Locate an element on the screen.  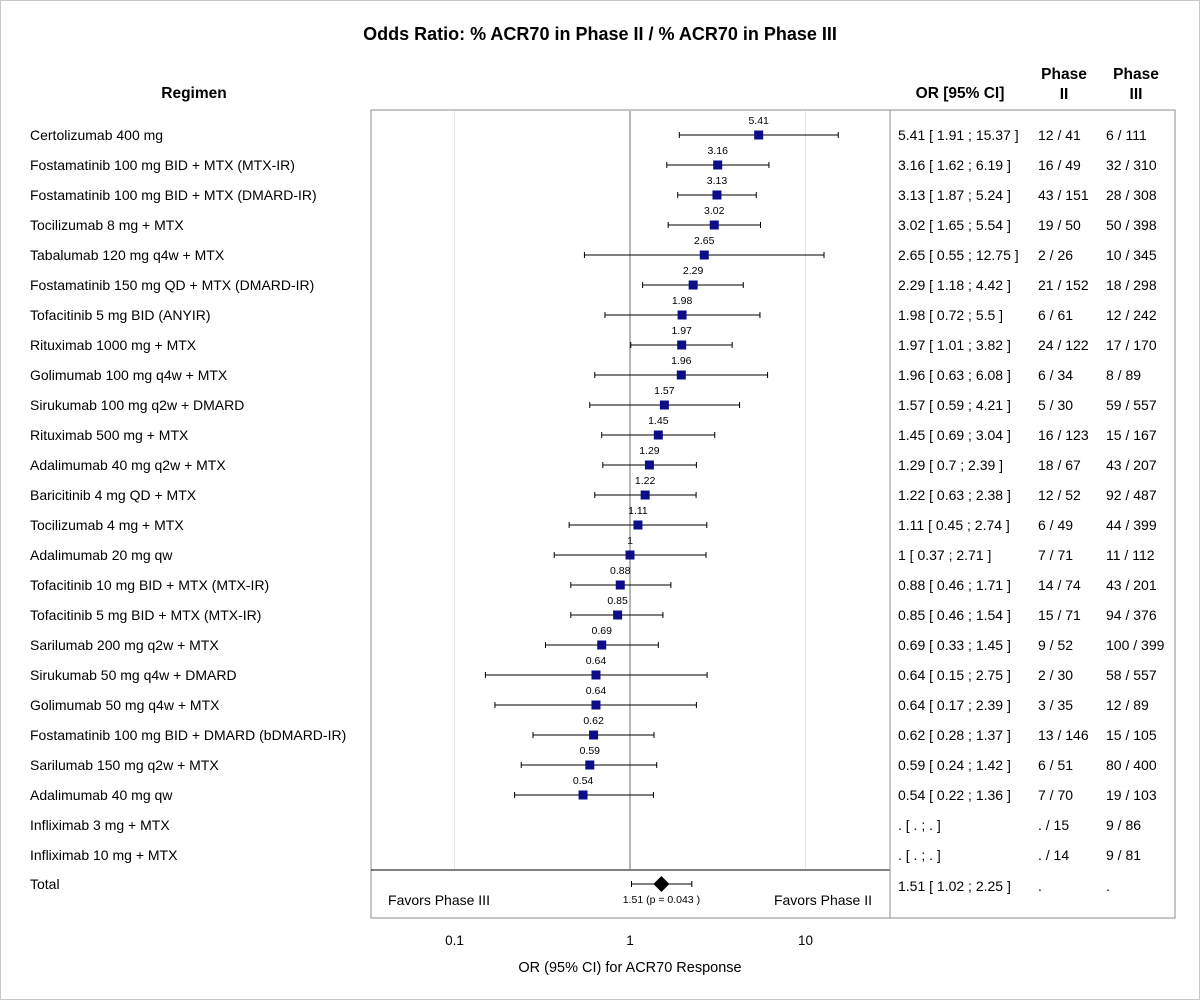
row-phase2-count: 14 / 74 is located at coordinates (1059, 585).